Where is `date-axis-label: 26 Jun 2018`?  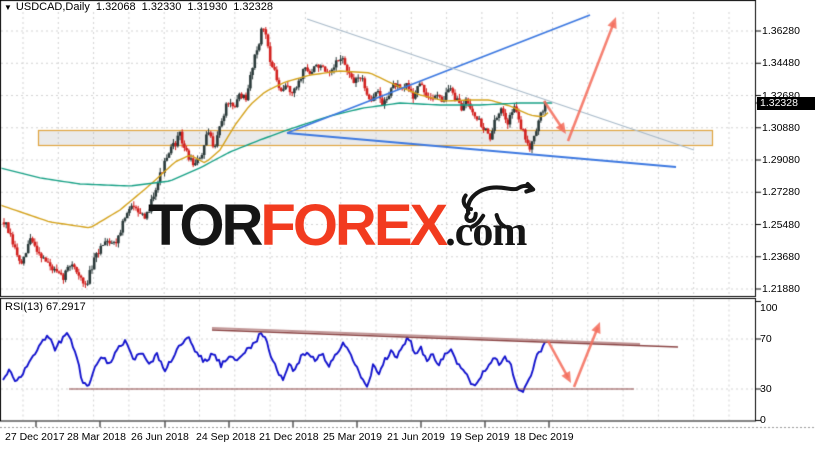 date-axis-label: 26 Jun 2018 is located at coordinates (160, 437).